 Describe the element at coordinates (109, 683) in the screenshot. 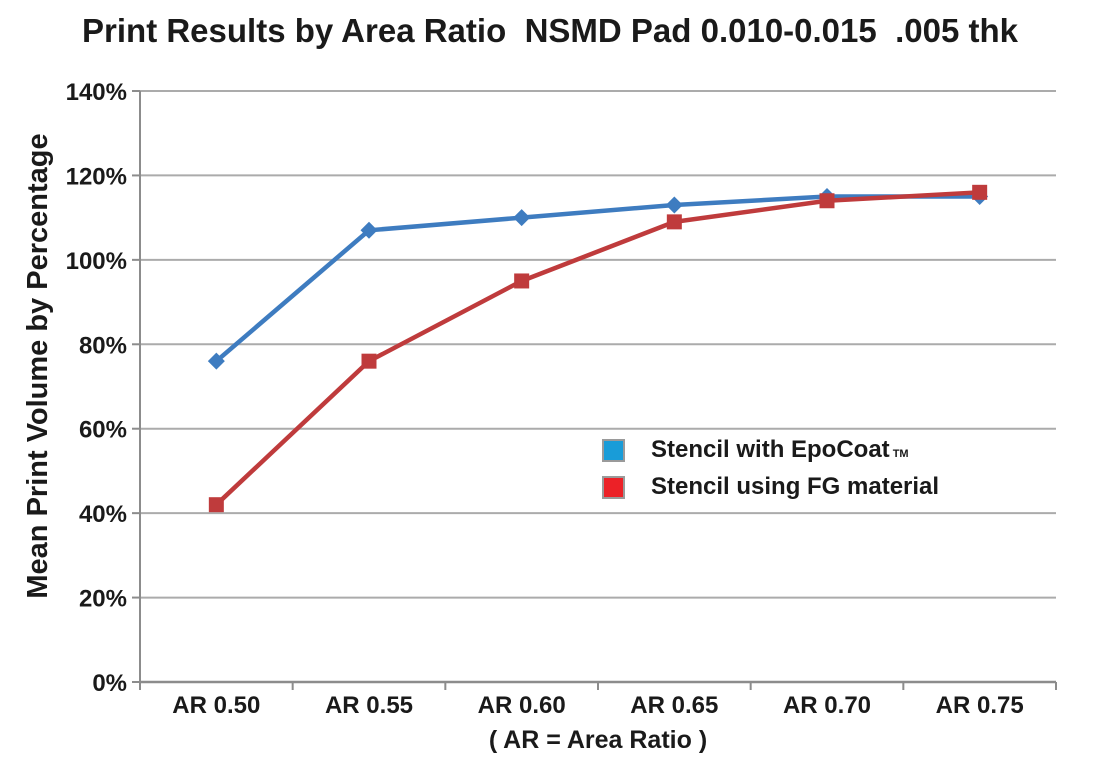

I see `y-tick-label: 0%` at that location.